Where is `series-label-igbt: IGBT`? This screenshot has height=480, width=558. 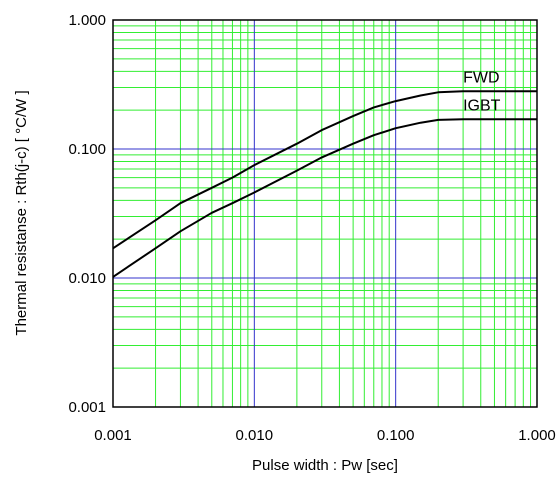 series-label-igbt: IGBT is located at coordinates (482, 105).